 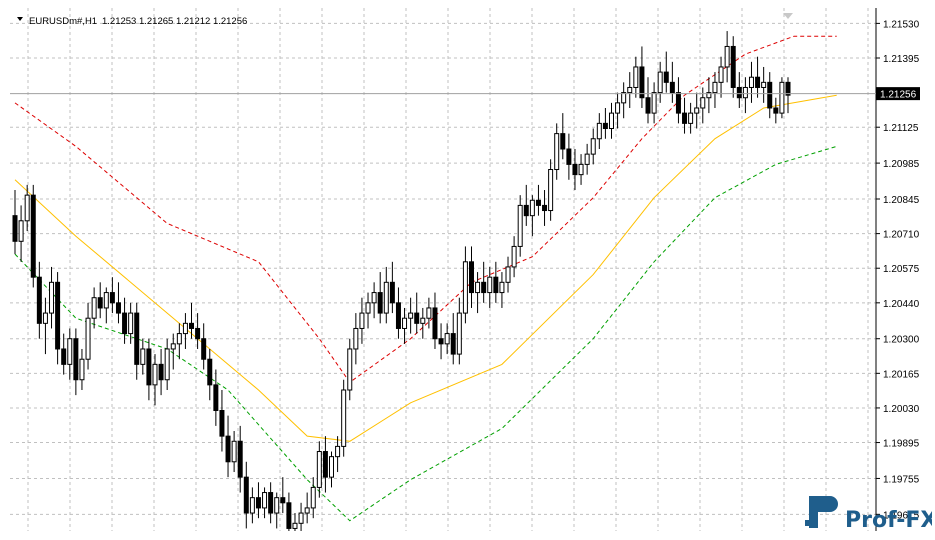 I want to click on current-price-tag: 1.21256, so click(x=898, y=94).